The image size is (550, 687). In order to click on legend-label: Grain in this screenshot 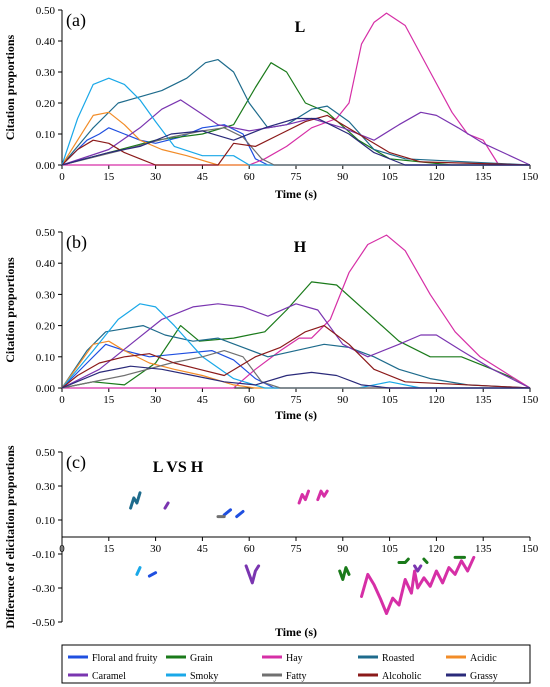, I will do `click(201, 658)`.